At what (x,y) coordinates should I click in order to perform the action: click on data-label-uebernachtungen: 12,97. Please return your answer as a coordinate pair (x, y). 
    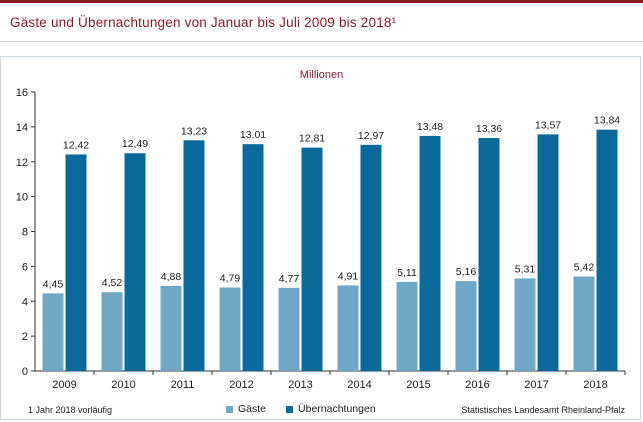
    Looking at the image, I should click on (371, 136).